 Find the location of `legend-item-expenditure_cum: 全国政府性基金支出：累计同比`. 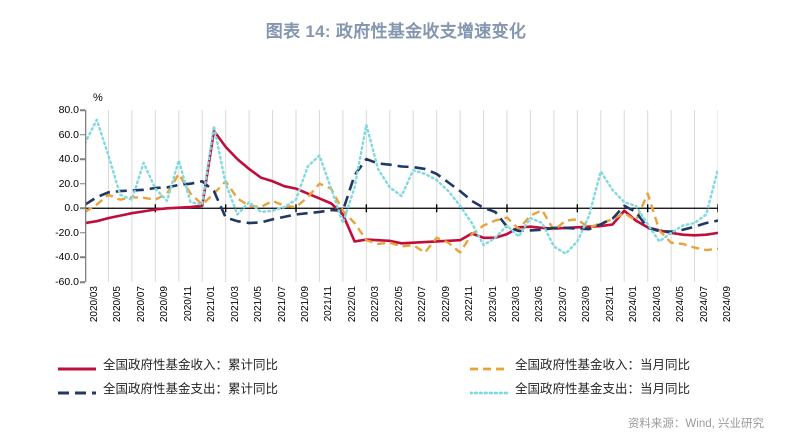

legend-item-expenditure_cum: 全国政府性基金支出：累计同比 is located at coordinates (168, 387).